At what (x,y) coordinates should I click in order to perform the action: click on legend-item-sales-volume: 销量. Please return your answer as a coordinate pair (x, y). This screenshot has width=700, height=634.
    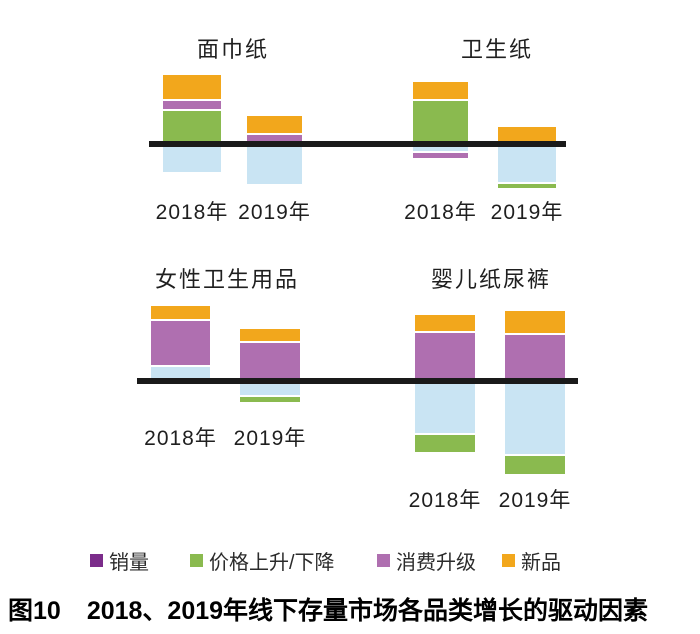
    Looking at the image, I should click on (119, 560).